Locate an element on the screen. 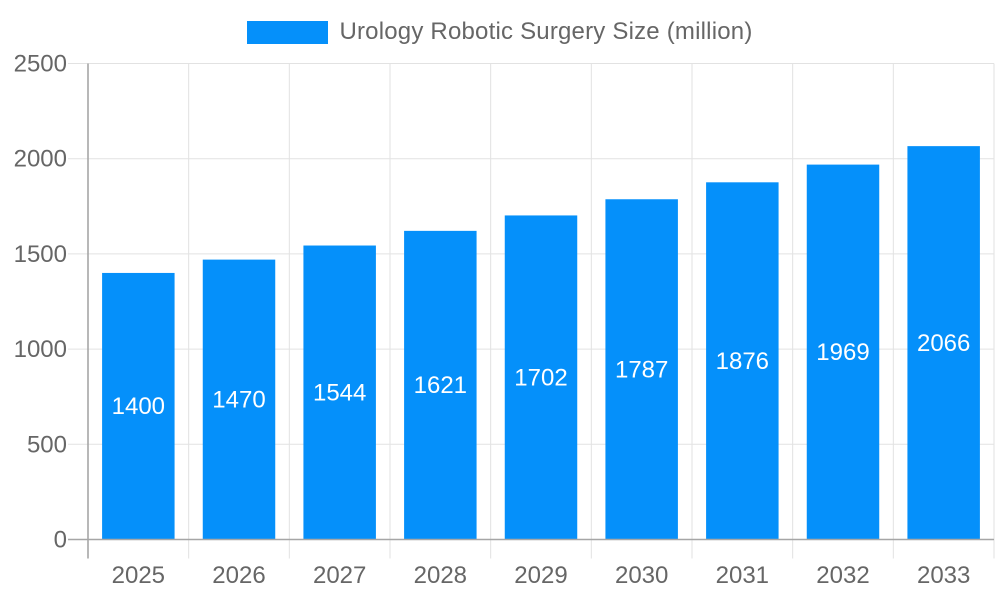 Image resolution: width=1000 pixels, height=600 pixels. bar-value-label: 1544 is located at coordinates (339, 393).